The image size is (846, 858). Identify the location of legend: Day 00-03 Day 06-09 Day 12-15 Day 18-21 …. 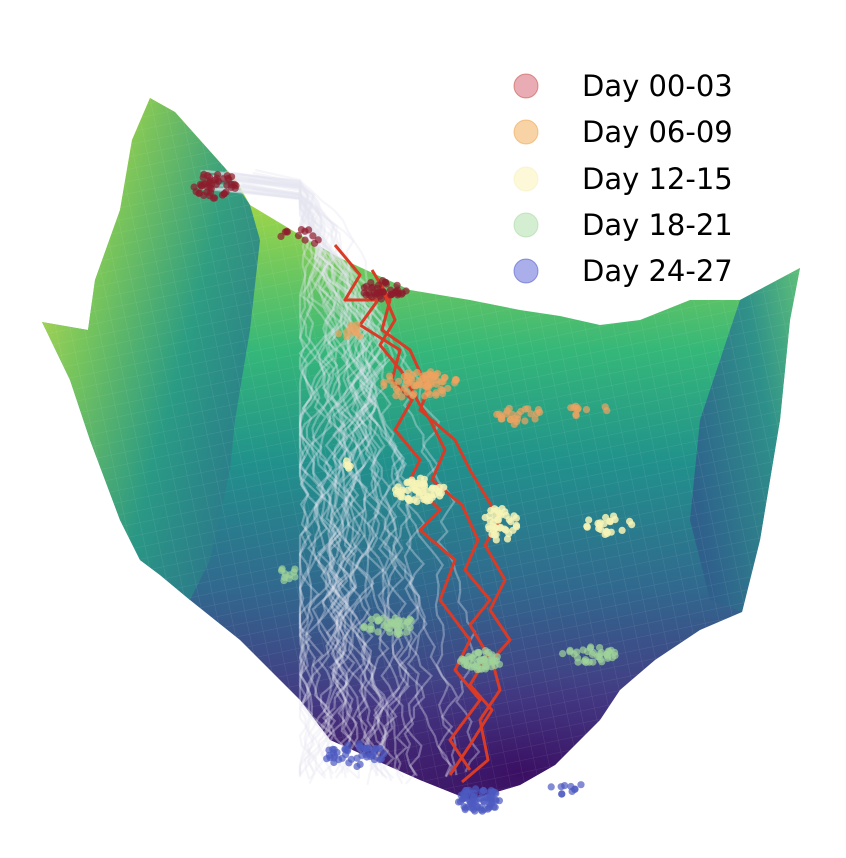
(623, 178).